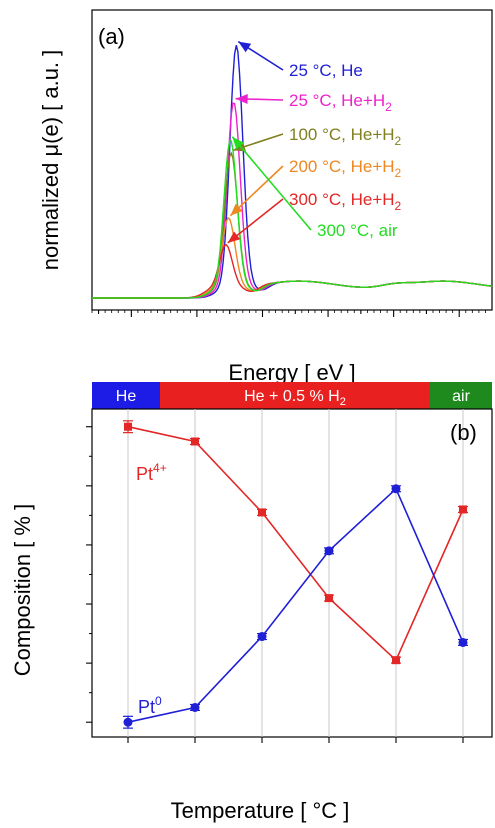  Describe the element at coordinates (111, 36) in the screenshot. I see `panel-a-label: (a)` at that location.